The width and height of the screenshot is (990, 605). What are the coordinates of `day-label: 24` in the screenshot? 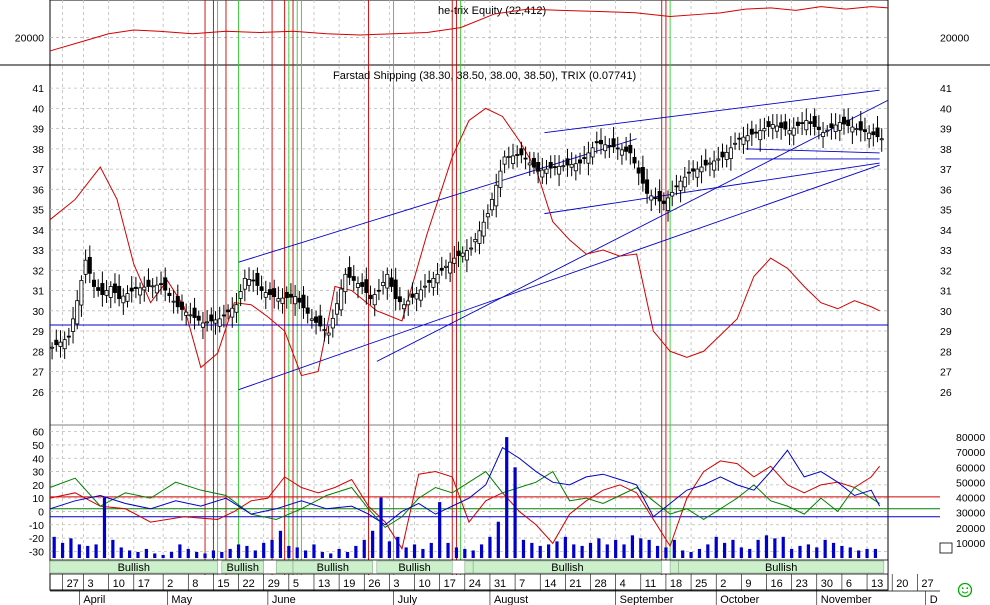 It's located at (475, 584).